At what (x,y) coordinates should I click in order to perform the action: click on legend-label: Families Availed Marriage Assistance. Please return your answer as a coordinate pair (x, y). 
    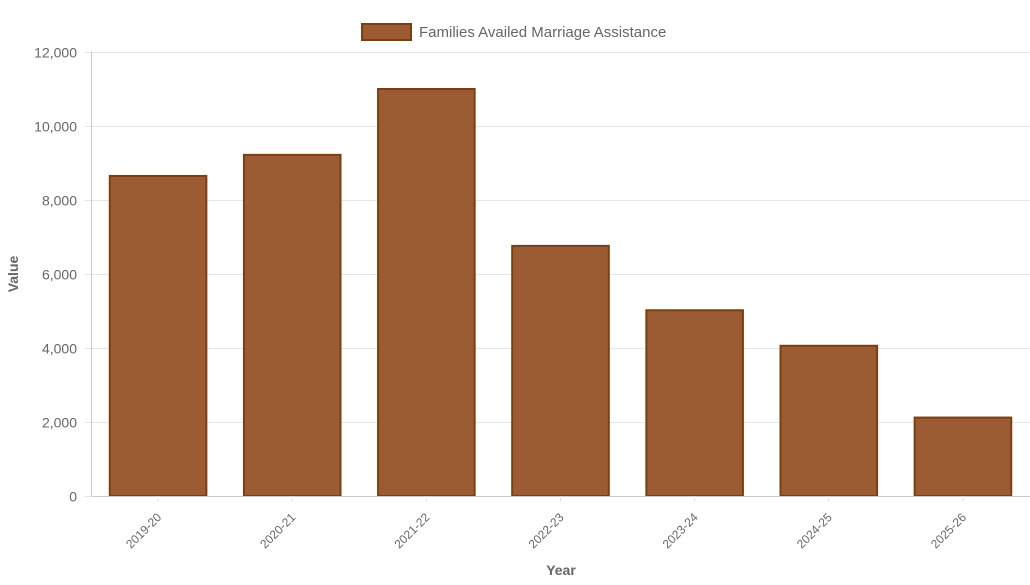
    Looking at the image, I should click on (542, 32).